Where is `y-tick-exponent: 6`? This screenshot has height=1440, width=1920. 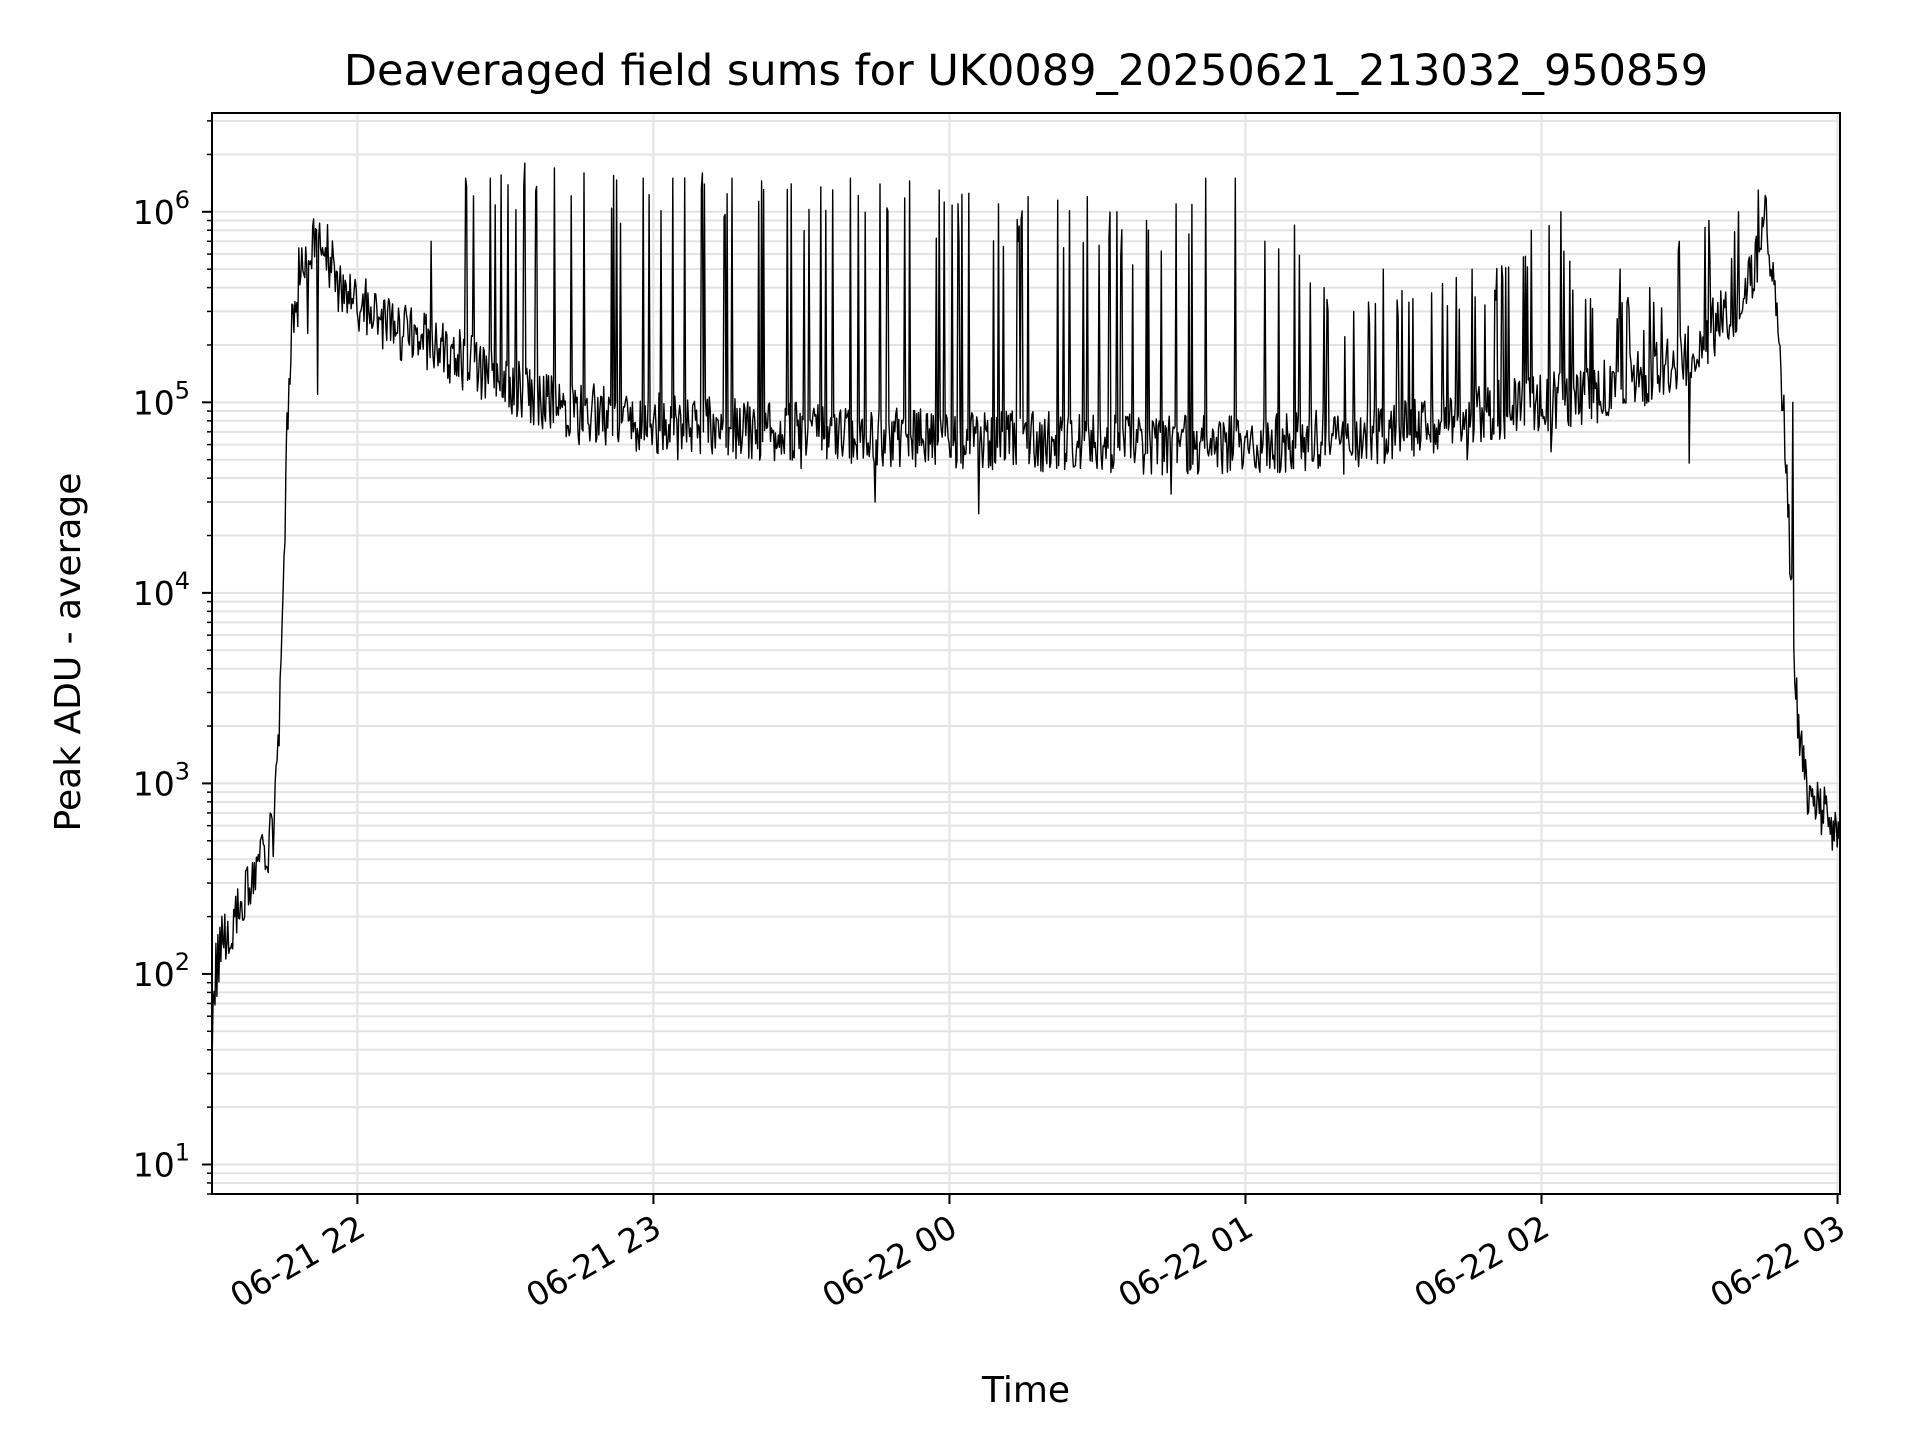 y-tick-exponent: 6 is located at coordinates (182, 200).